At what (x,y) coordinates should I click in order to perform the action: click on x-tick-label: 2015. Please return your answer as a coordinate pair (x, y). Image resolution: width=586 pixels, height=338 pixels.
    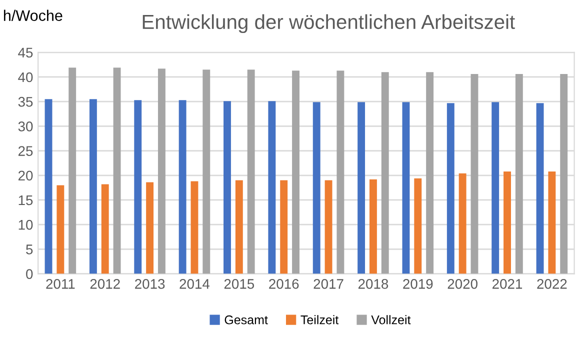
    Looking at the image, I should click on (239, 284).